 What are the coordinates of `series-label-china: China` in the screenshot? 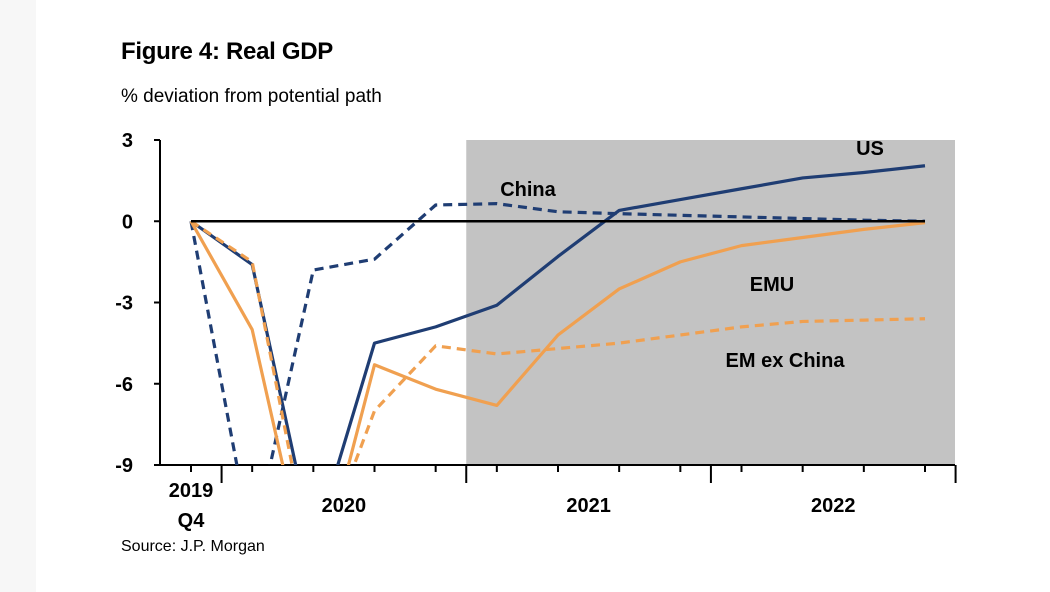 It's located at (528, 190).